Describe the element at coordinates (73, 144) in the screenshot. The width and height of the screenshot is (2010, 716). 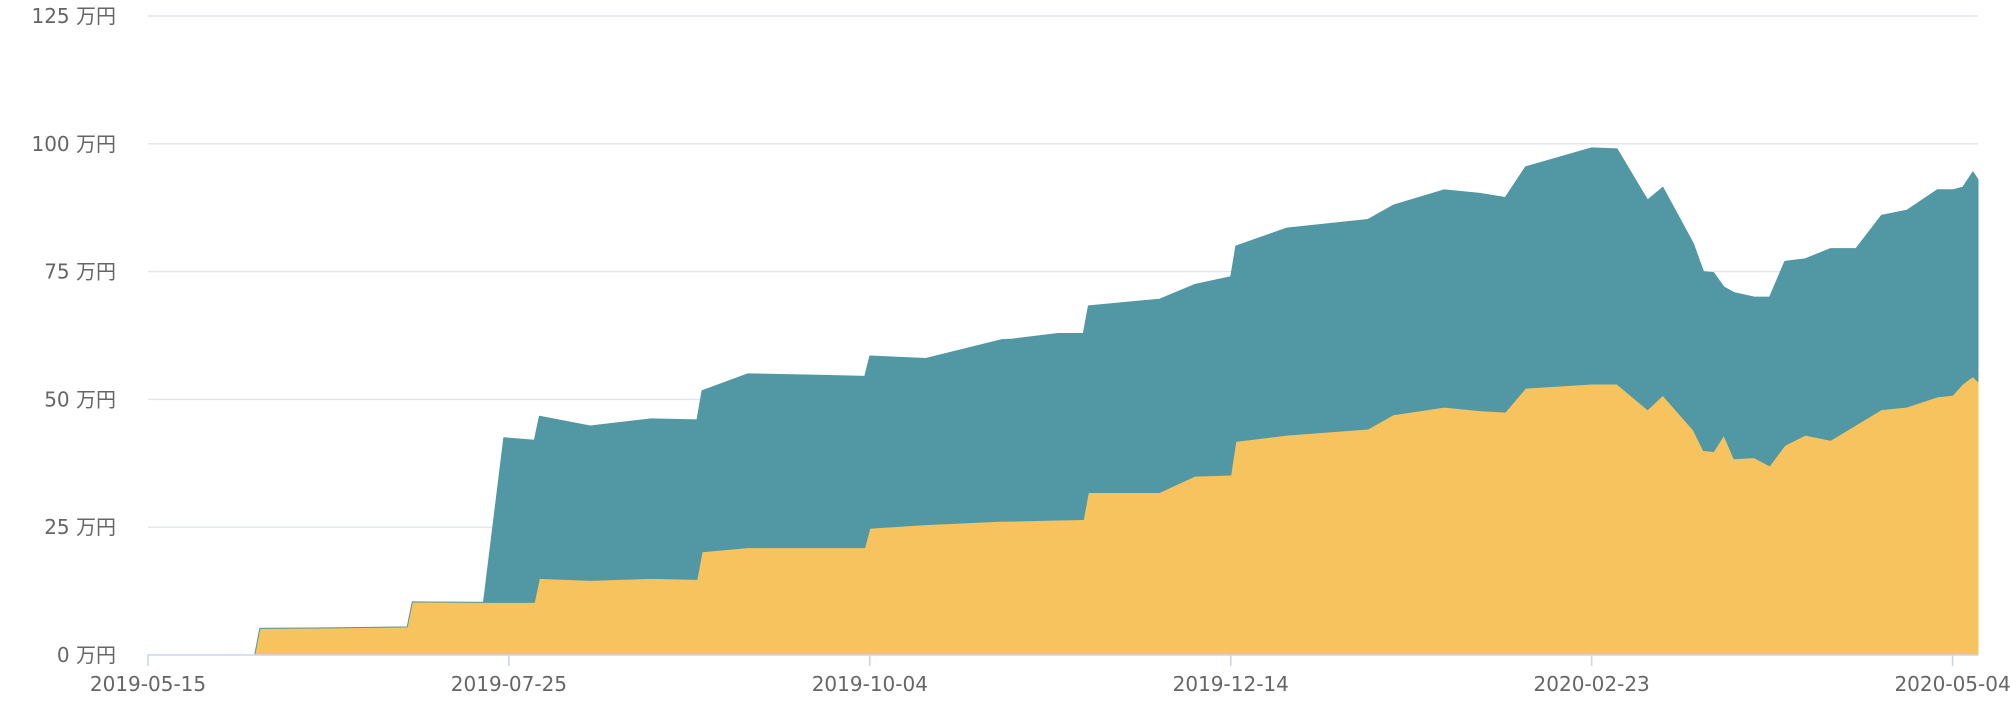
I see `y-tick-label: 100 万円` at that location.